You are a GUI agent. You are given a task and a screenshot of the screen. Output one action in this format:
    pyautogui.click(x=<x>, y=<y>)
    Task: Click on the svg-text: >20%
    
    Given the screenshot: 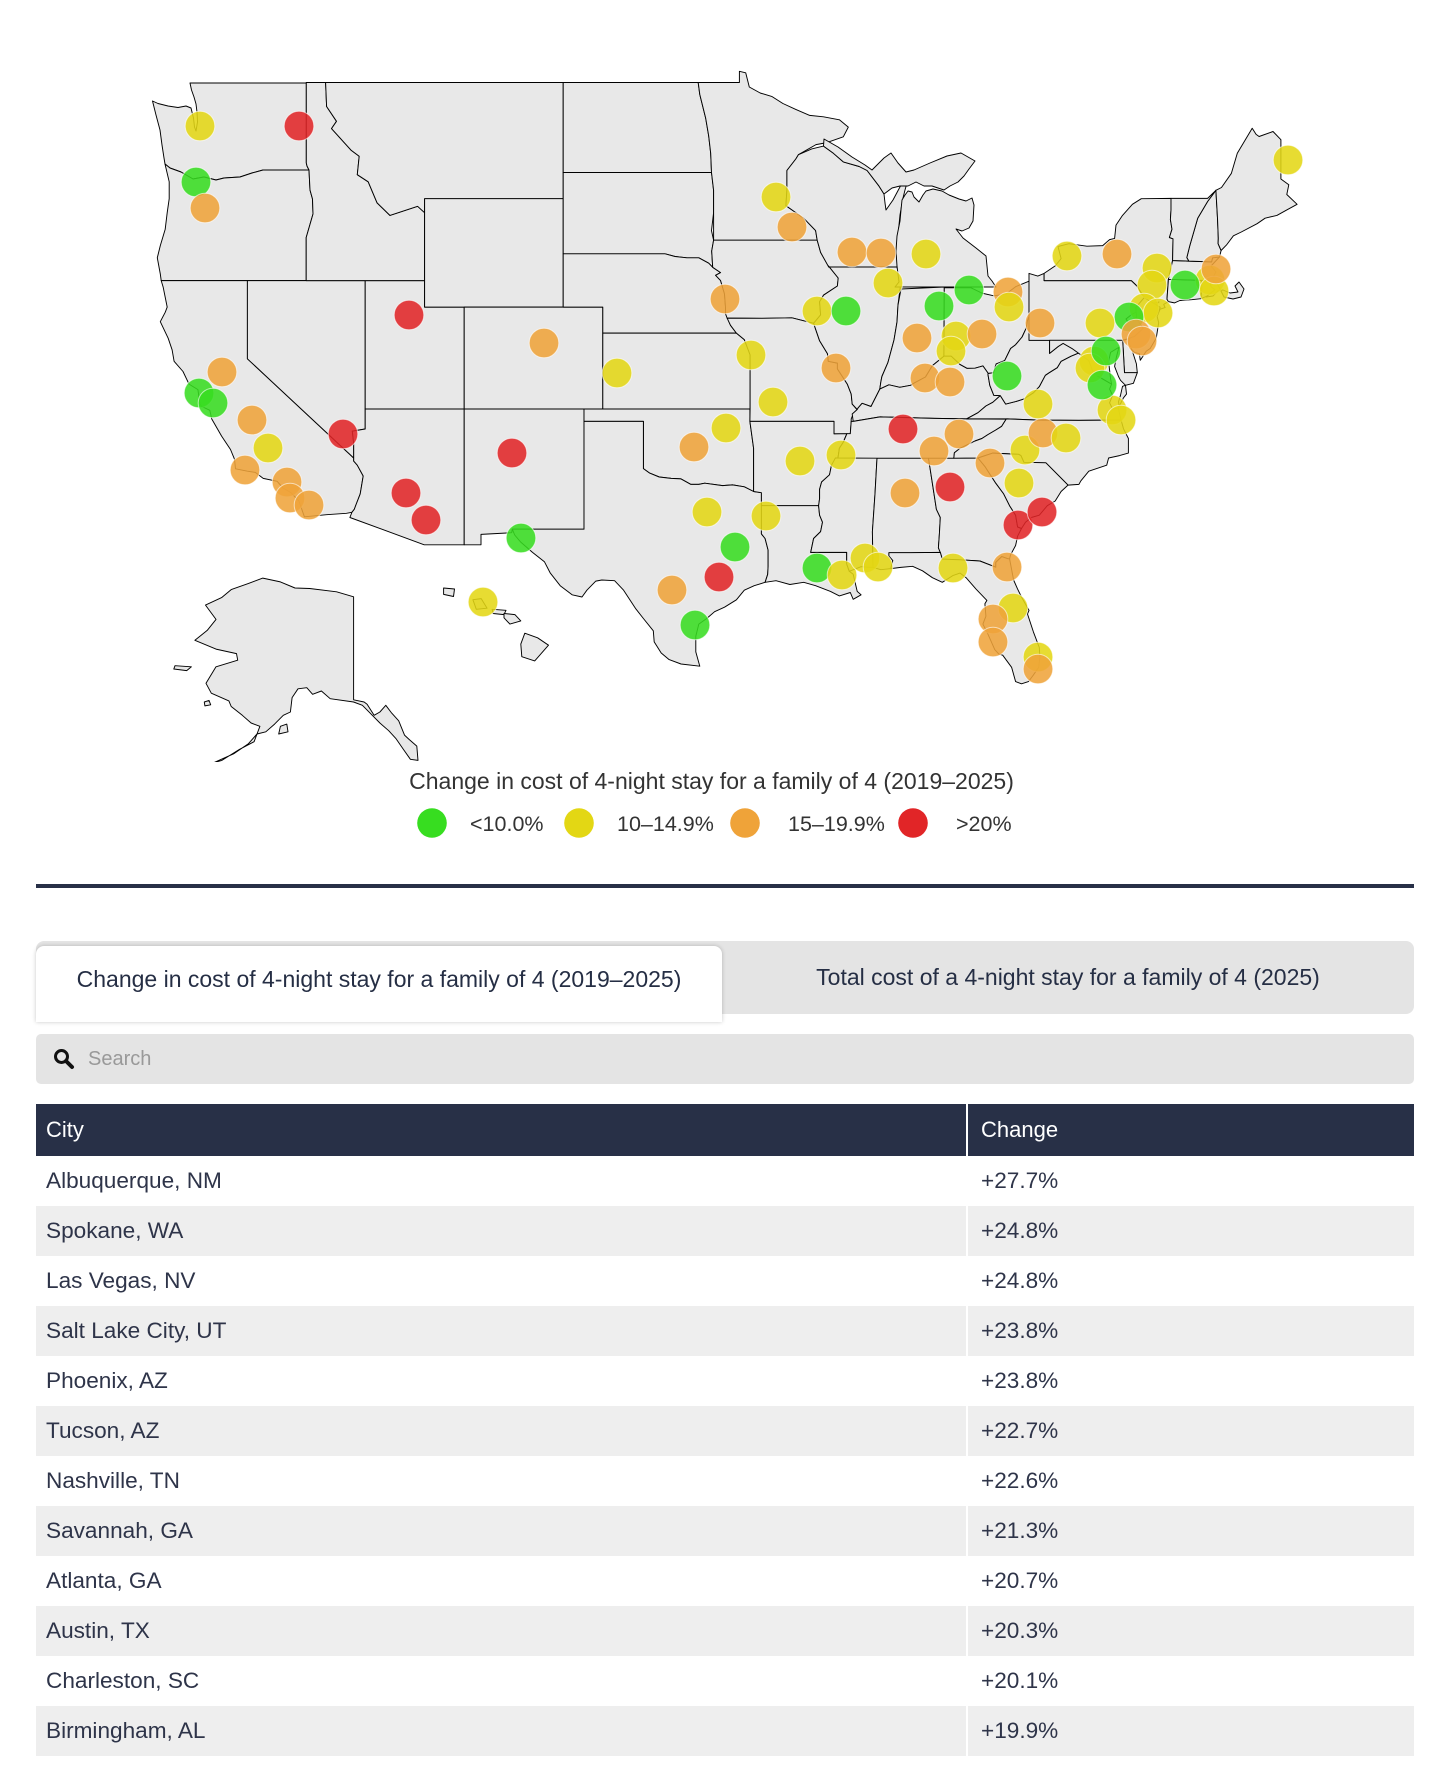 What is the action you would take?
    pyautogui.click(x=984, y=824)
    